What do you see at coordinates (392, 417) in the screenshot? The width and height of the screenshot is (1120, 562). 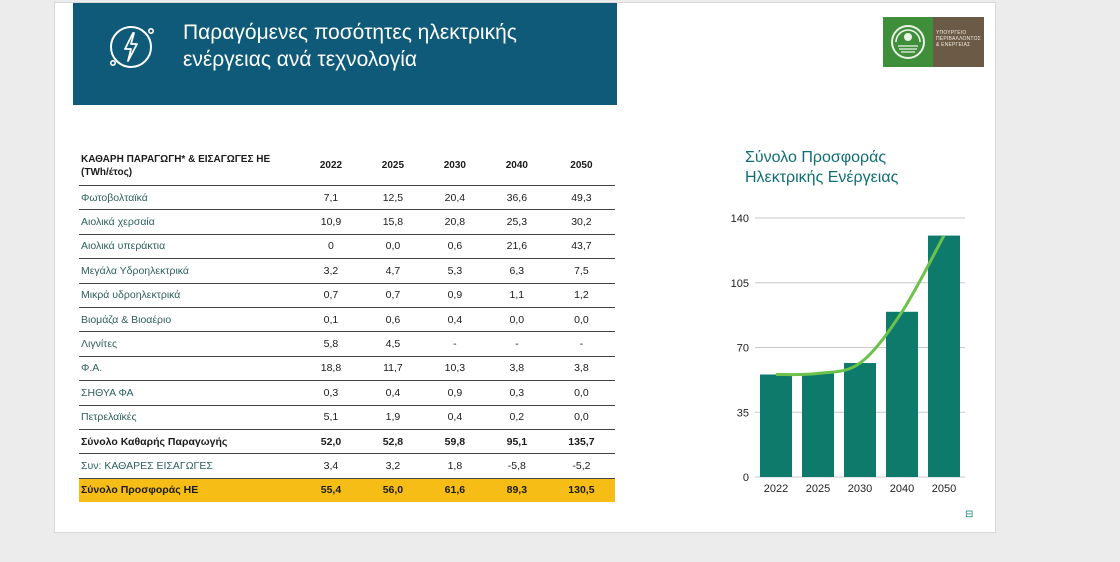 I see `table-cell: 1,9` at bounding box center [392, 417].